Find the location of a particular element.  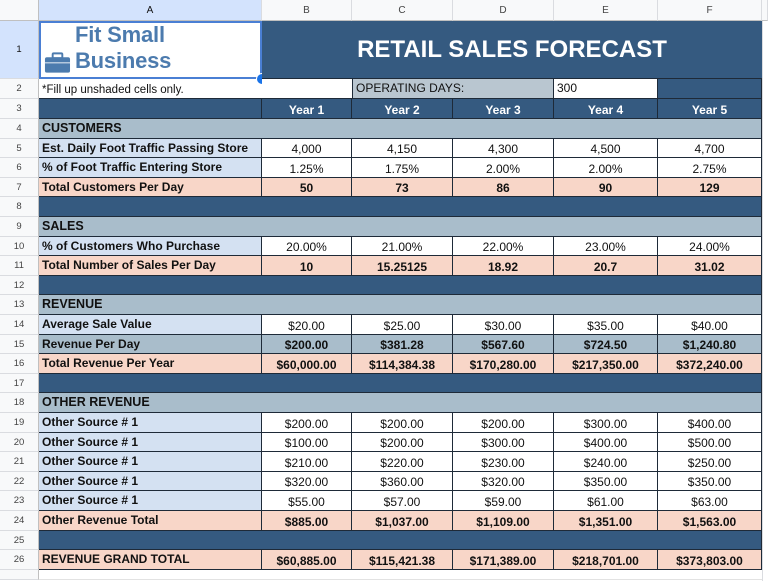

row-header-15: 15 is located at coordinates (19, 344).